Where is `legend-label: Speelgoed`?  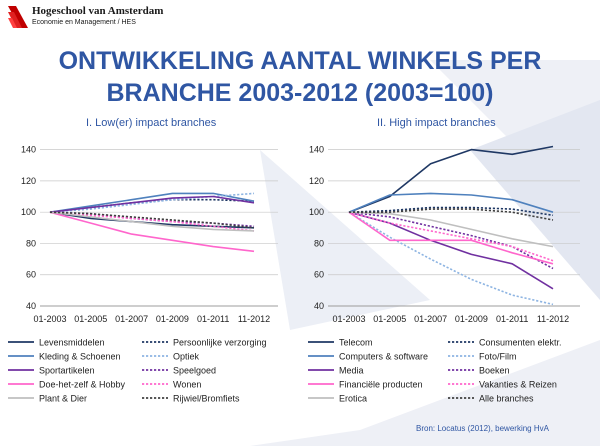 legend-label: Speelgoed is located at coordinates (194, 371).